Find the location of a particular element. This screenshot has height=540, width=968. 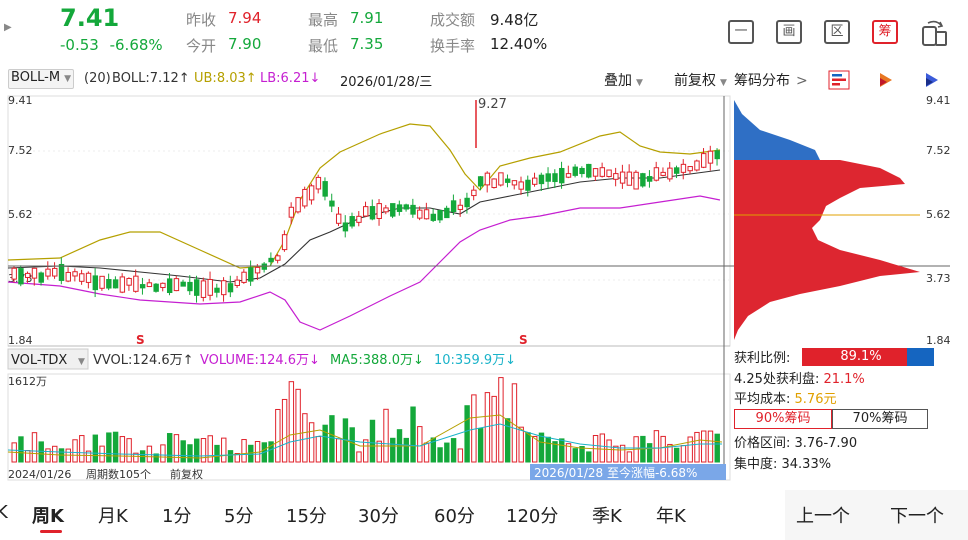

tab-month-k: 月K is located at coordinates (113, 516).